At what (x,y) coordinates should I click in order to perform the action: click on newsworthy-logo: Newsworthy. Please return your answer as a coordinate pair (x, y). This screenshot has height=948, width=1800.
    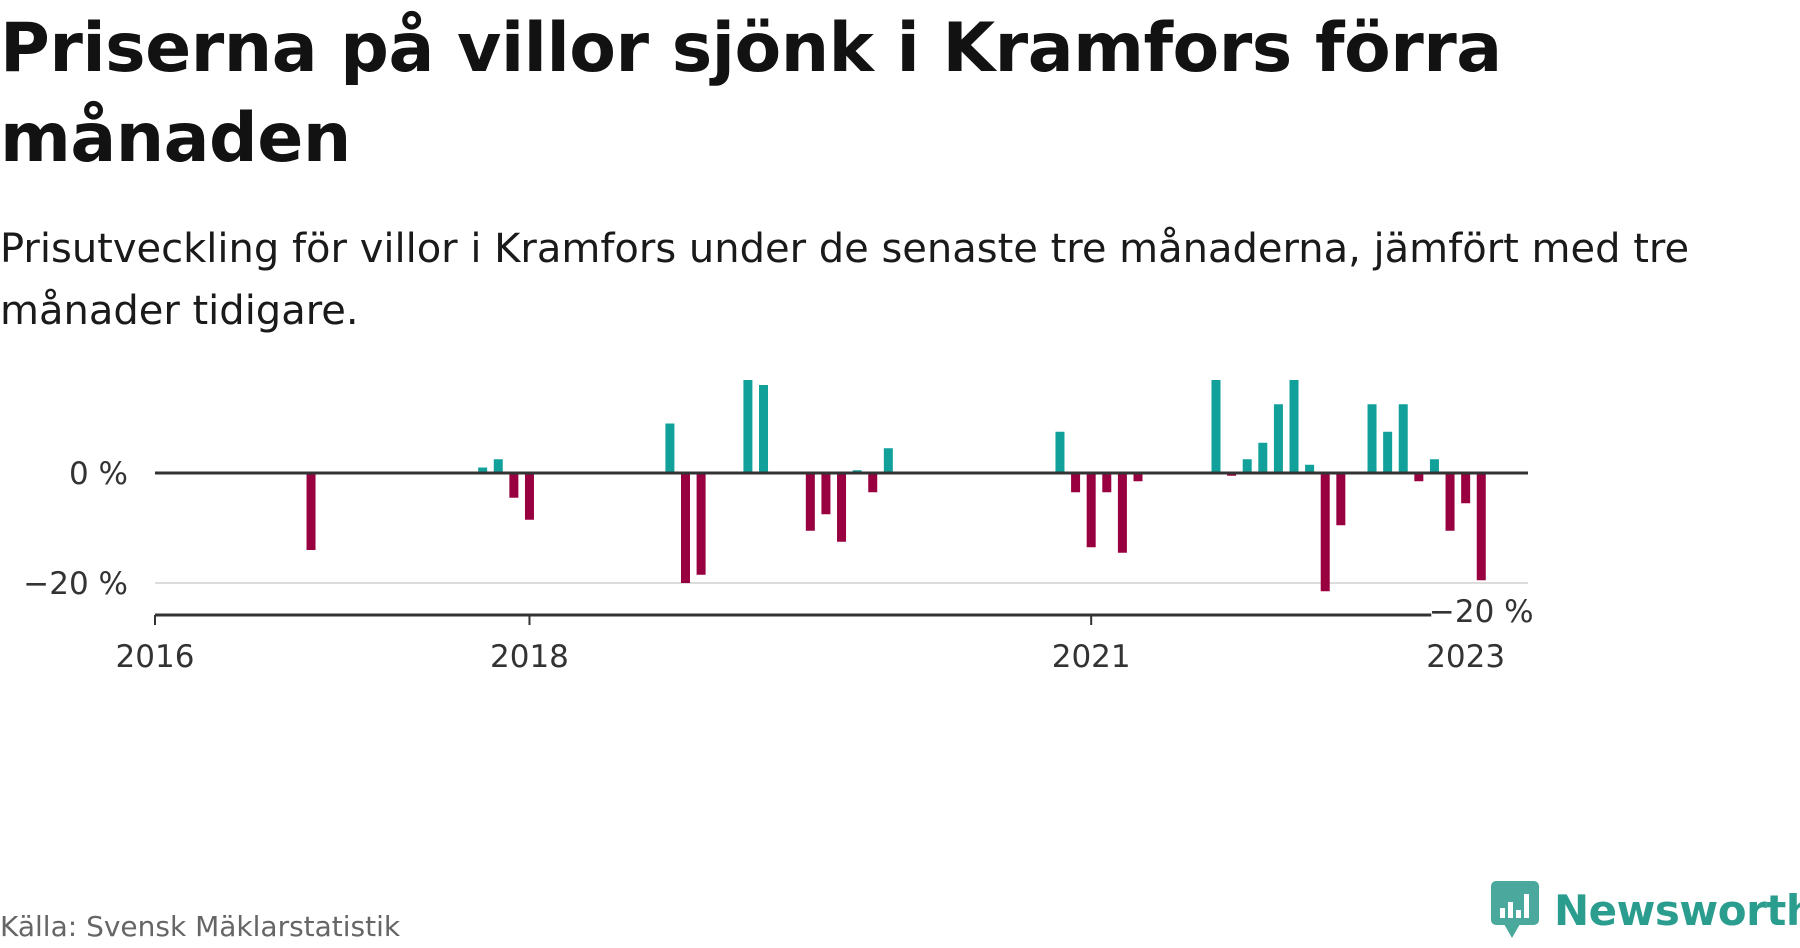
    Looking at the image, I should click on (1645, 910).